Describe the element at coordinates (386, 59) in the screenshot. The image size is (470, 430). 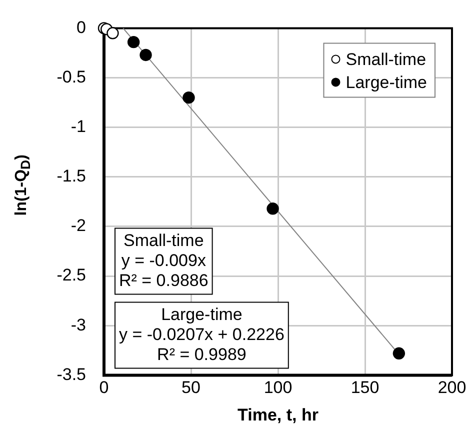
I see `legend-label: Small-time` at that location.